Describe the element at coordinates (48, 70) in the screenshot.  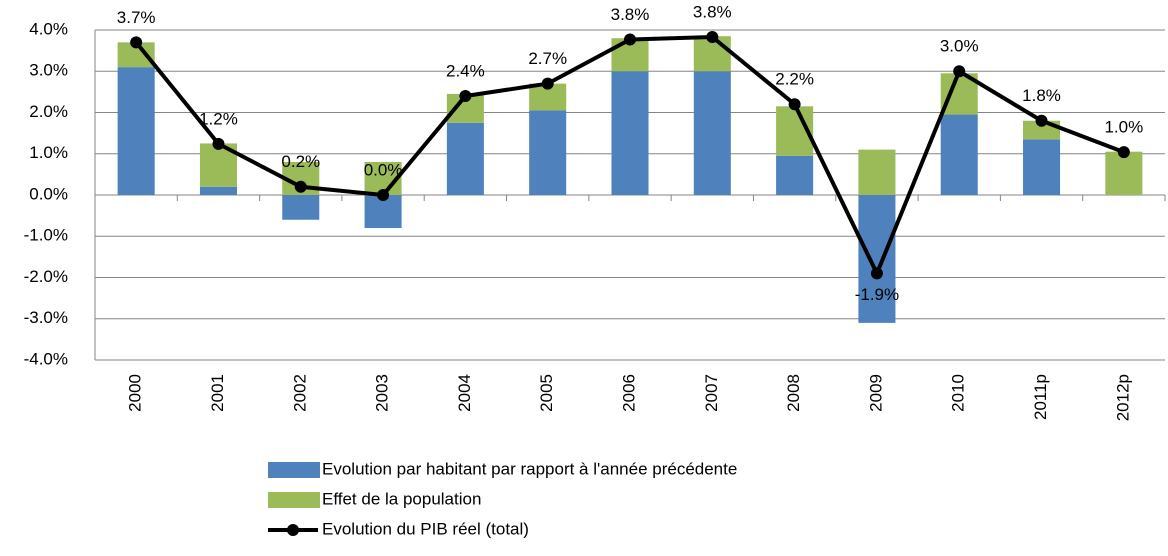
I see `y-tick-label: 3.0%` at that location.